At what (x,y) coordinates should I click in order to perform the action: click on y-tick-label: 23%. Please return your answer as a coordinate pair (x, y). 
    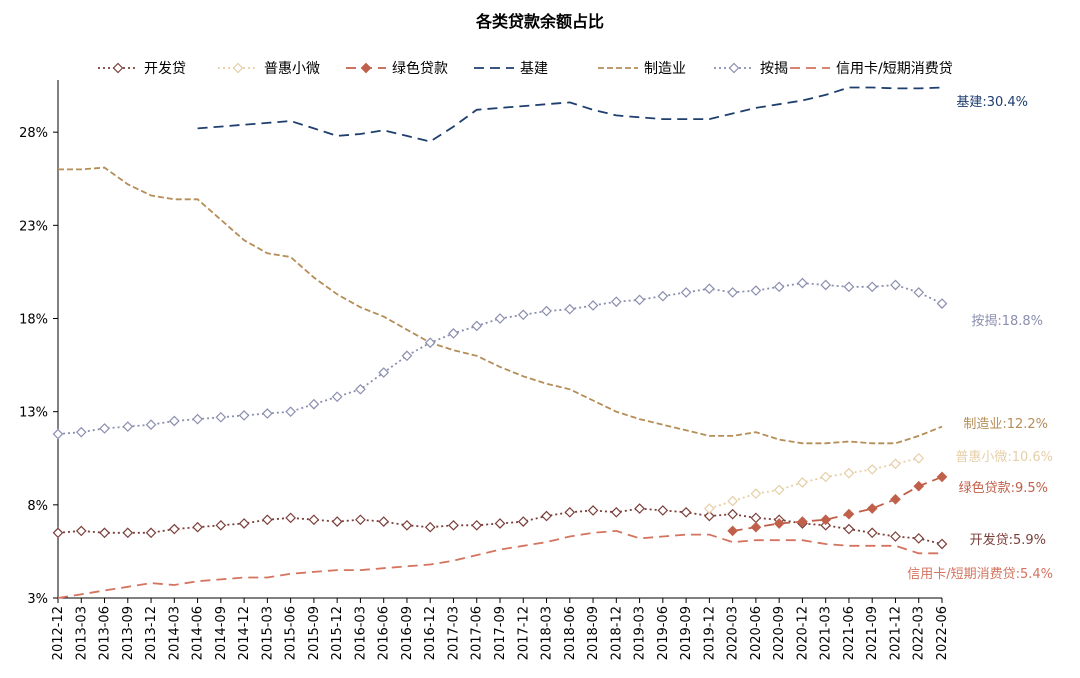
    Looking at the image, I should click on (33, 226).